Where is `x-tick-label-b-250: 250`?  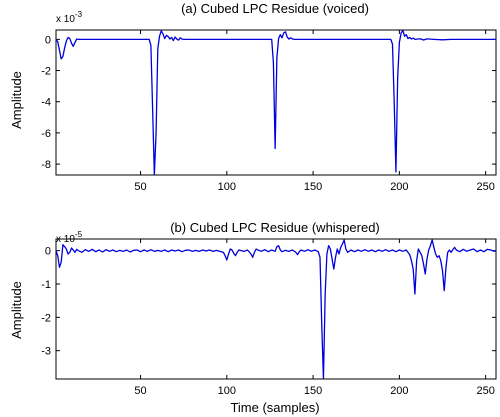
x-tick-label-b-250: 250 is located at coordinates (485, 391).